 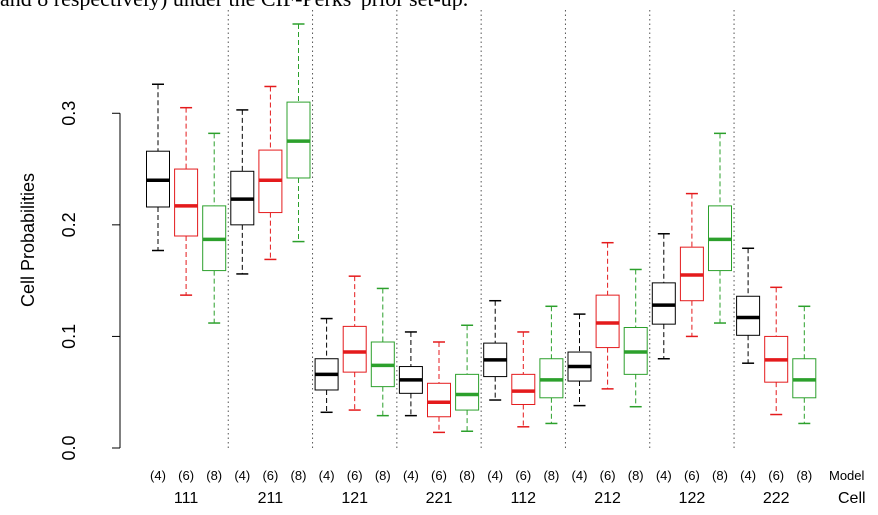 I want to click on cell-label: 222, so click(x=776, y=498).